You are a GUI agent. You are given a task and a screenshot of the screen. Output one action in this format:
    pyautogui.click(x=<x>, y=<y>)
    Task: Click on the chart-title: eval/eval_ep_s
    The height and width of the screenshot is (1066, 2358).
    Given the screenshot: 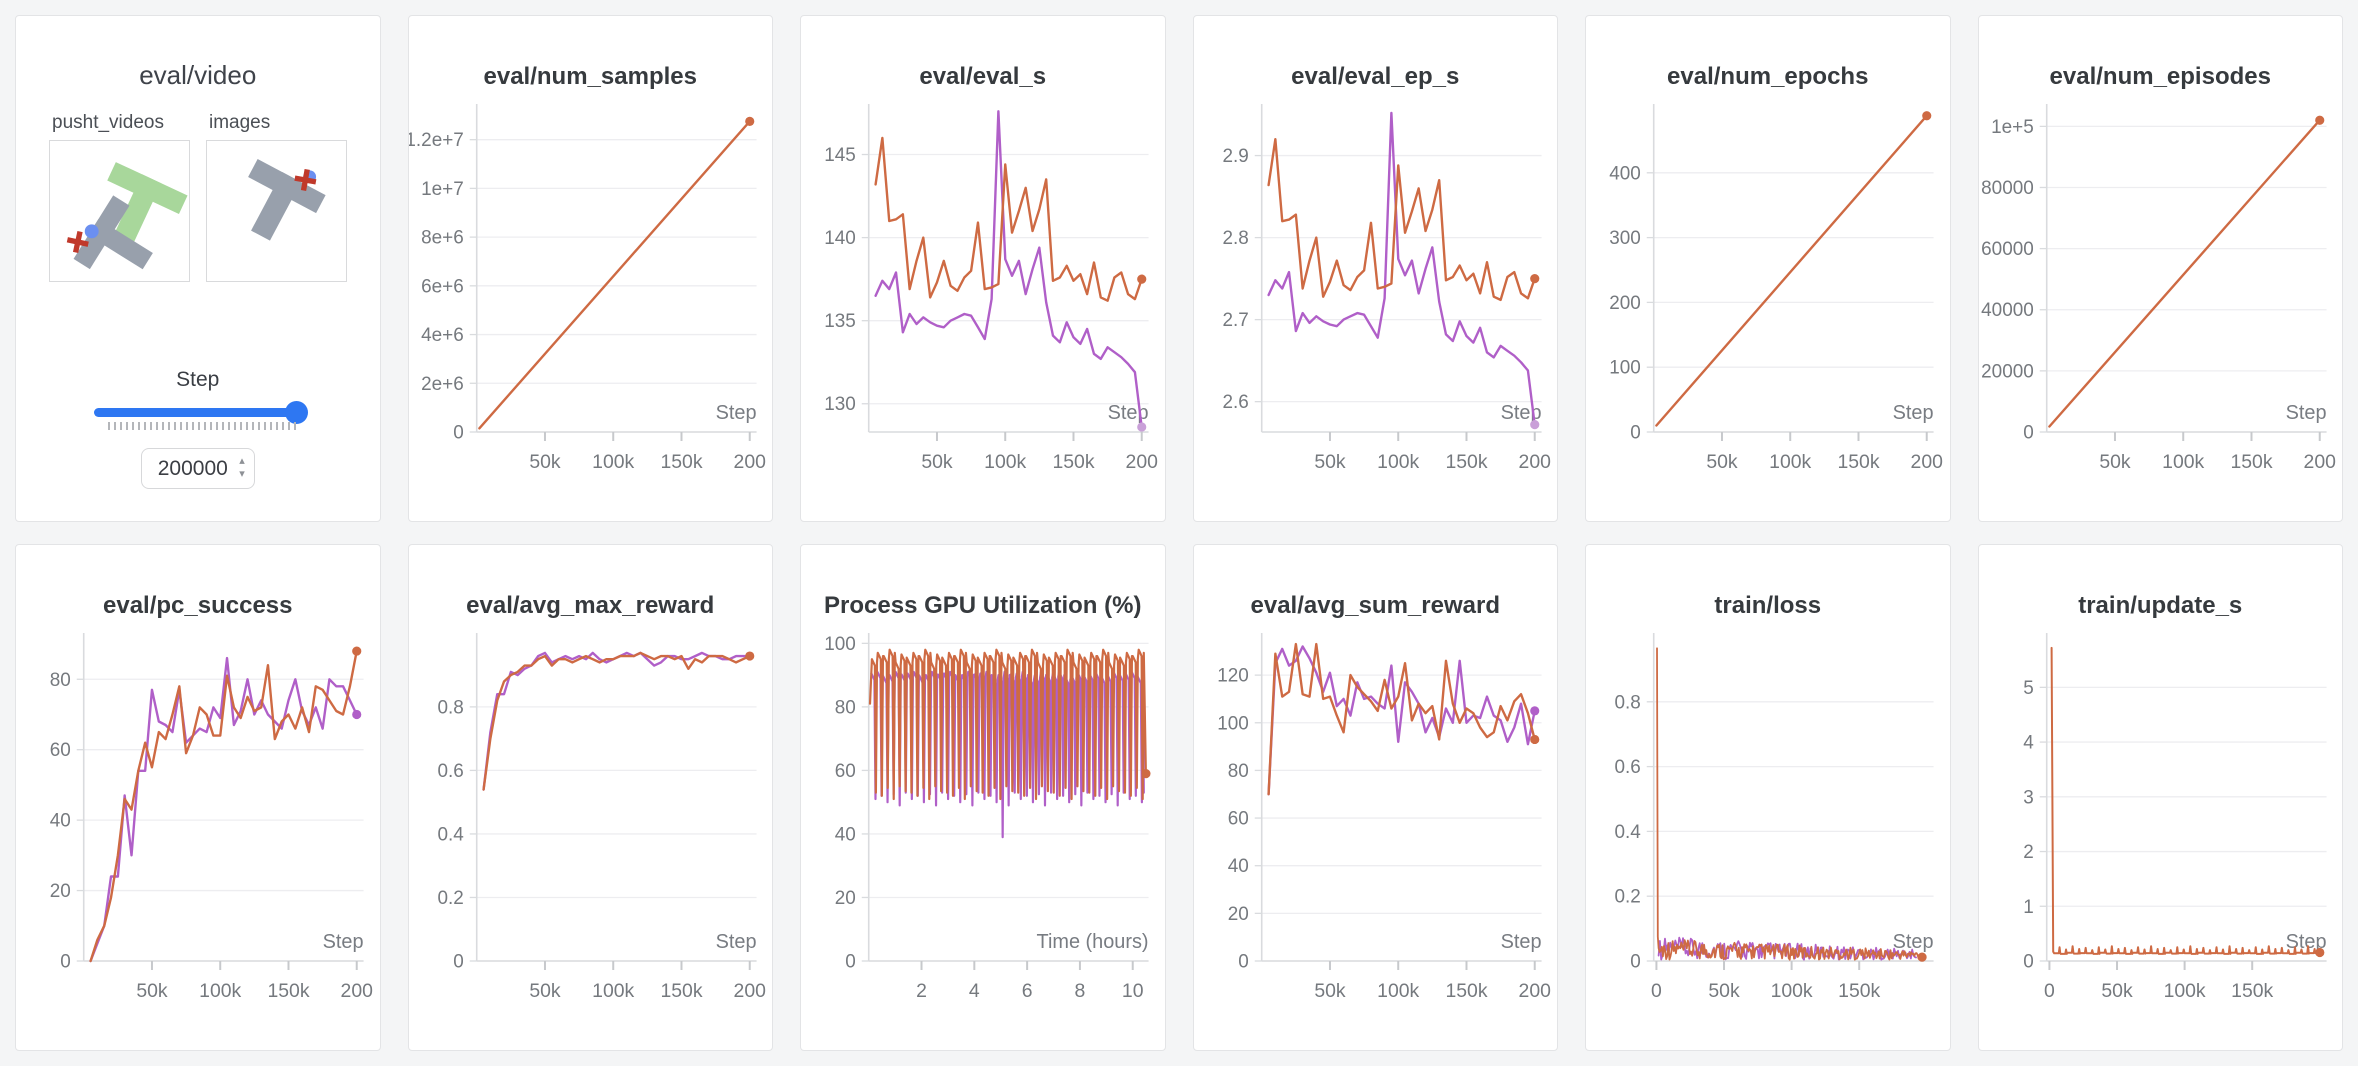 What is the action you would take?
    pyautogui.click(x=1375, y=76)
    